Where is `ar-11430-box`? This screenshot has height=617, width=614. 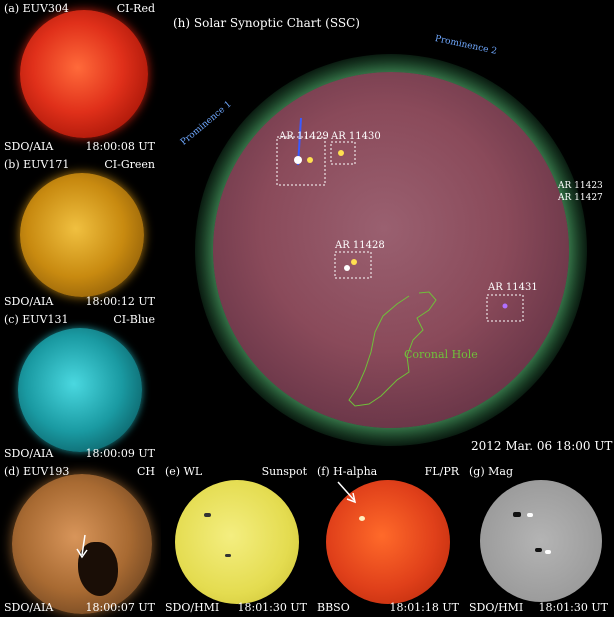 ar-11430-box is located at coordinates (343, 153).